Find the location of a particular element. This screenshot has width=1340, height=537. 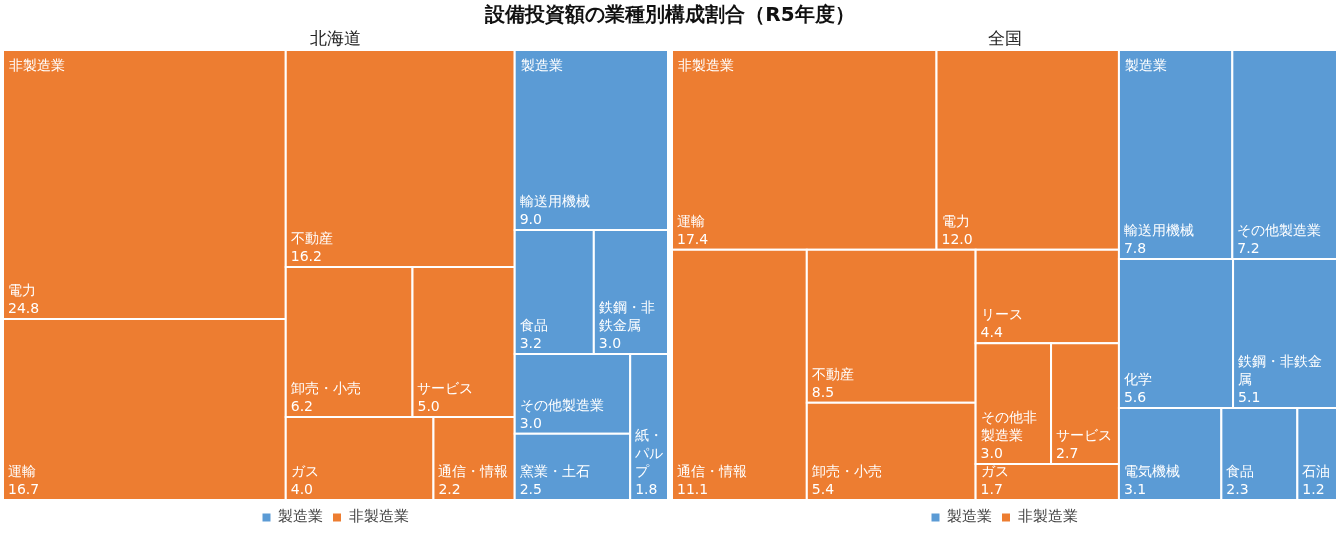

data-label: 17.4 is located at coordinates (693, 238).